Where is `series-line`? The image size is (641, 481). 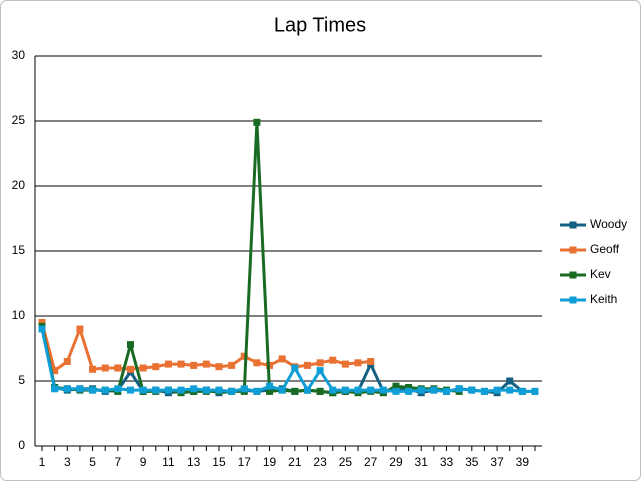 series-line is located at coordinates (287, 360).